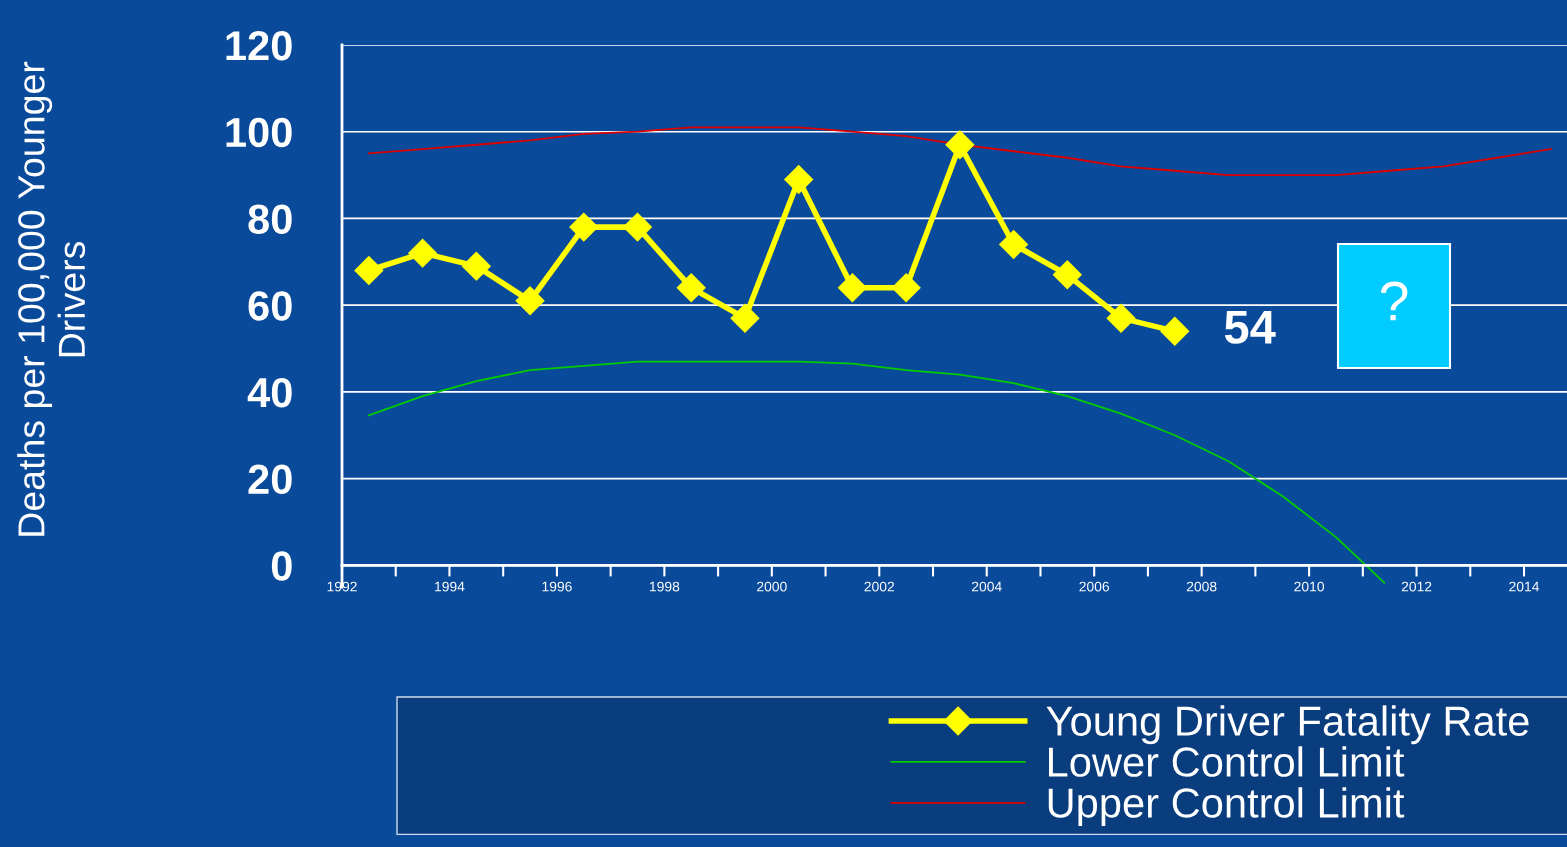 Image resolution: width=1567 pixels, height=847 pixels. I want to click on x-tick-label: 1996, so click(557, 586).